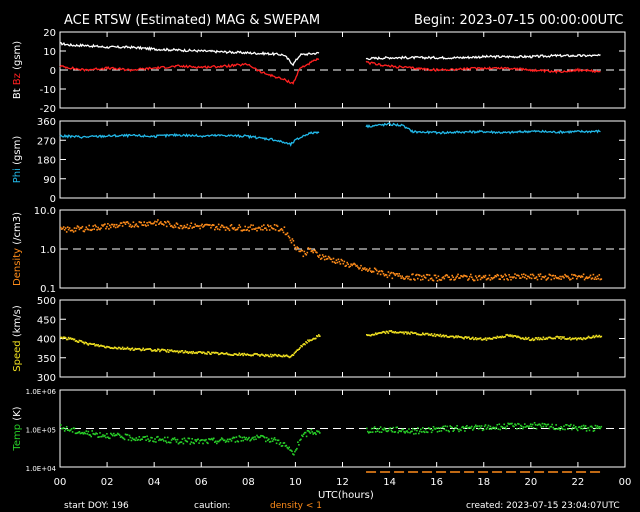 The width and height of the screenshot is (640, 512). I want to click on y-axis-label: Temp (K), so click(17, 428).